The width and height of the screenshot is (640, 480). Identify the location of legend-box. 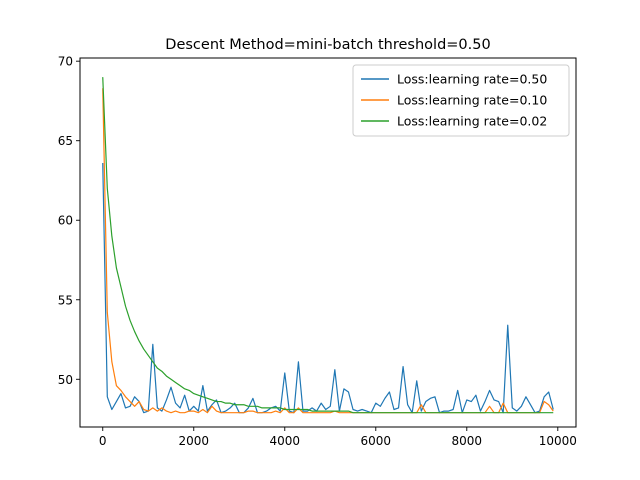
(461, 100).